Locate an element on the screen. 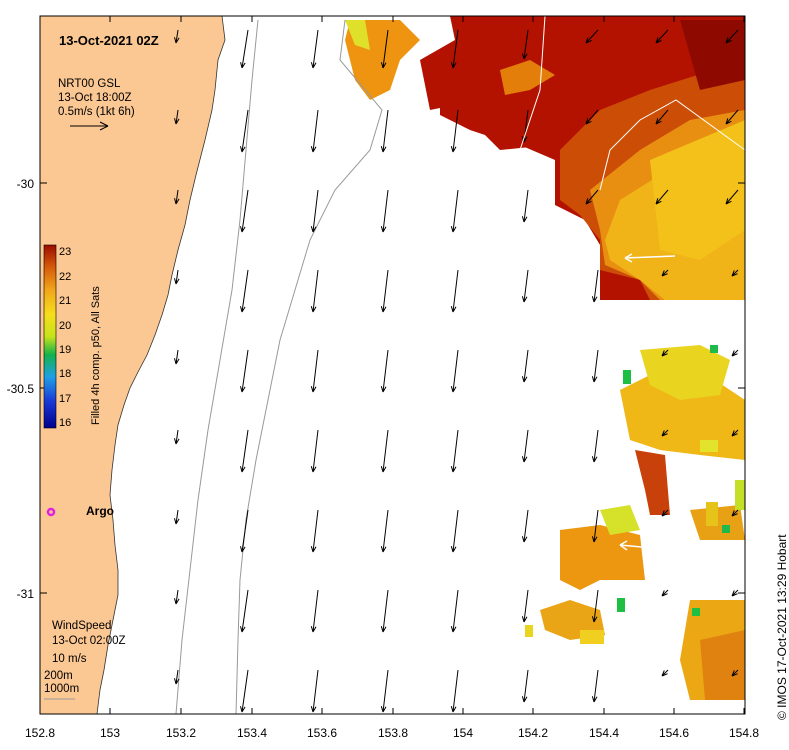  source-scale-arrow is located at coordinates (89, 126).